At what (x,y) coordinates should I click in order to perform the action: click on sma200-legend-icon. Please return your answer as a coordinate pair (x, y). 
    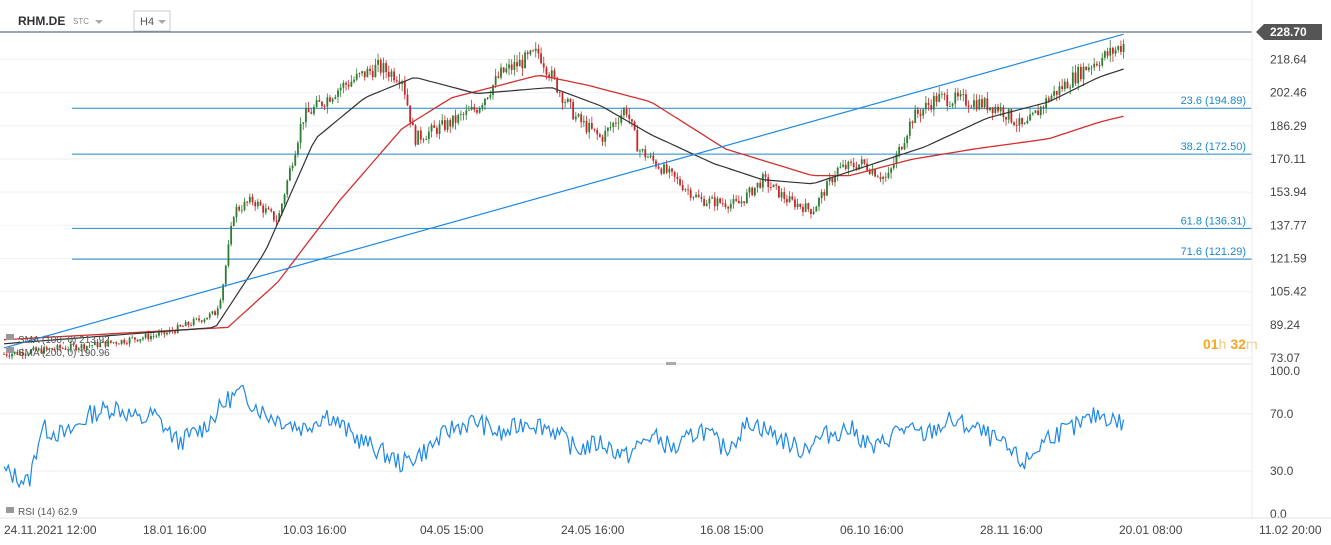
    Looking at the image, I should click on (10, 350).